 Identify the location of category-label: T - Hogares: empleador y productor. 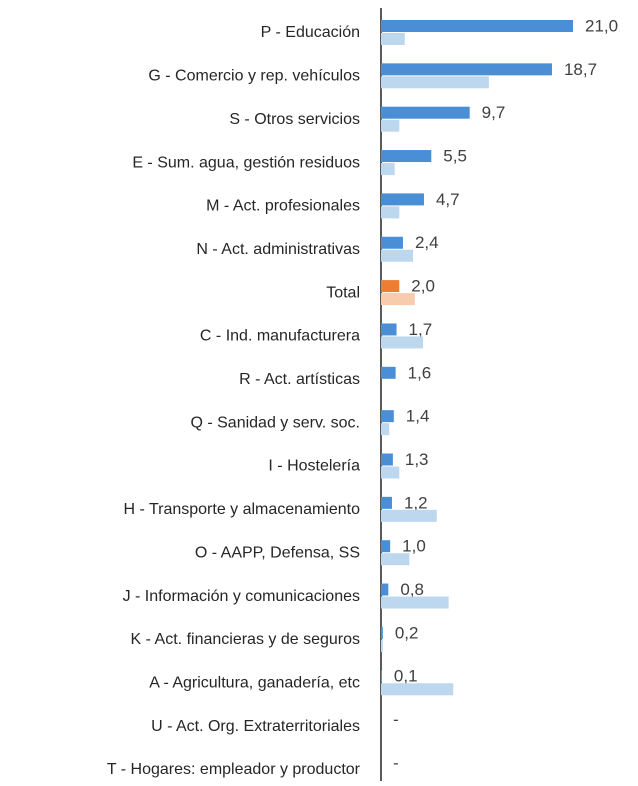
(234, 769).